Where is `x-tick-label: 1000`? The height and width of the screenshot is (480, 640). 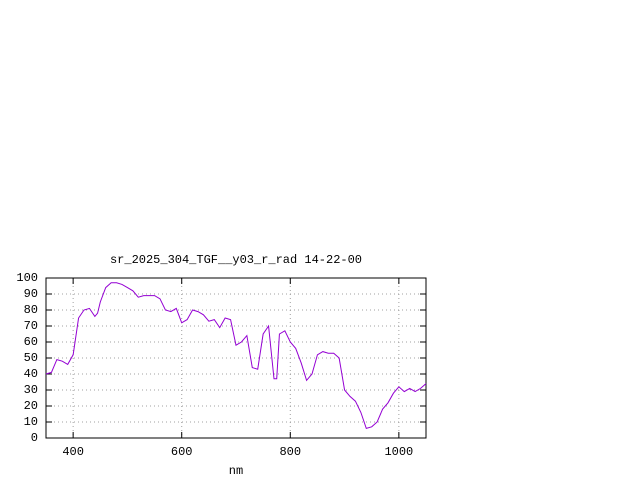 x-tick-label: 1000 is located at coordinates (398, 452).